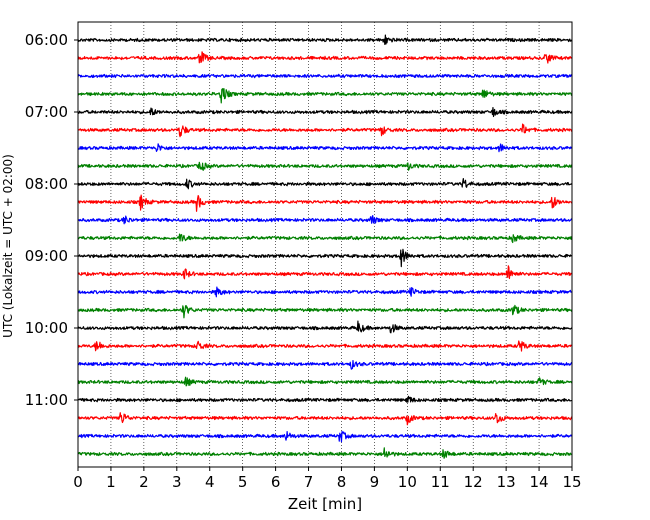 This screenshot has width=650, height=520. I want to click on x-tick-label: 10, so click(407, 482).